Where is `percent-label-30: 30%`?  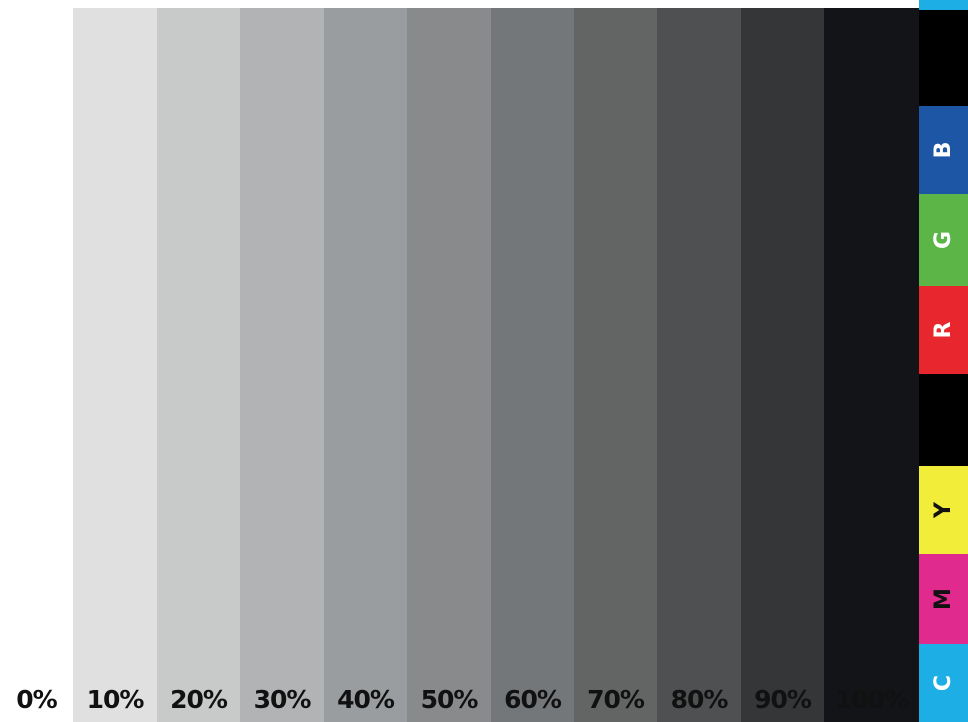
percent-label-30: 30% is located at coordinates (282, 699).